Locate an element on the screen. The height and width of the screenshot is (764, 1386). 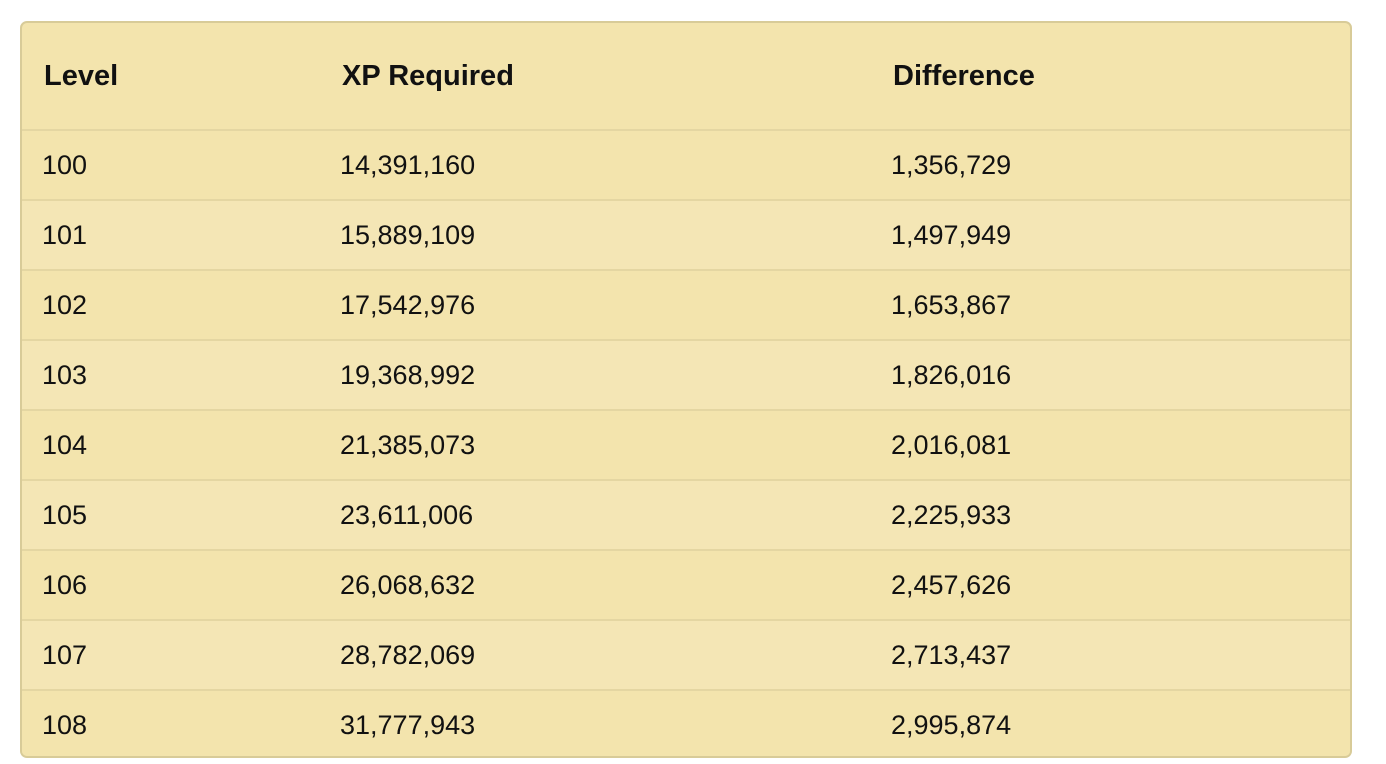
table-header: Level XP Required Difference is located at coordinates (686, 77).